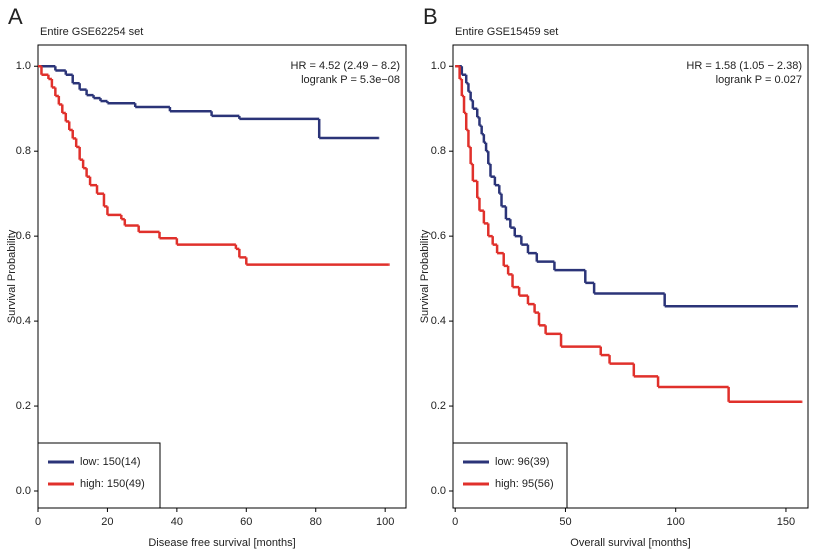  What do you see at coordinates (246, 522) in the screenshot?
I see `x-tick-label: 60` at bounding box center [246, 522].